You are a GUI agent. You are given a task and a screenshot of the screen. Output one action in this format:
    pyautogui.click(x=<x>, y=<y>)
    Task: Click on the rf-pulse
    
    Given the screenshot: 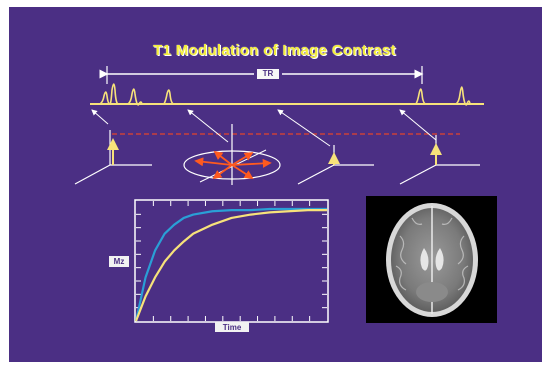 What is the action you would take?
    pyautogui.click(x=285, y=94)
    